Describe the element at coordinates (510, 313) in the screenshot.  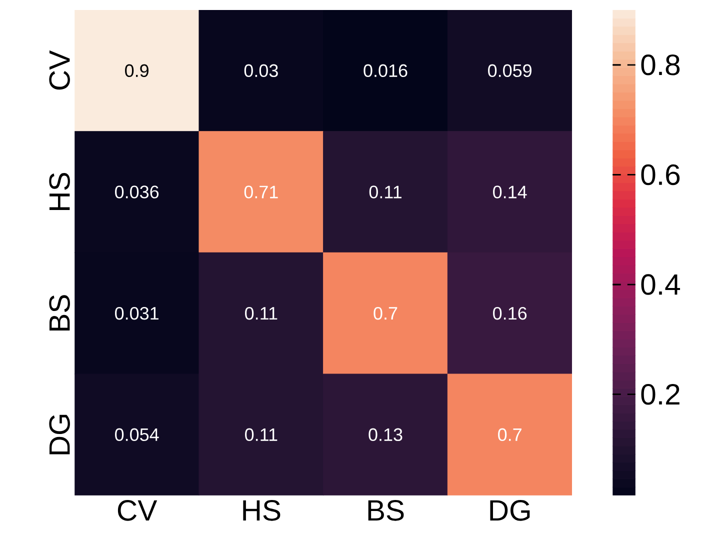
I see `data-label: 0.16` at that location.